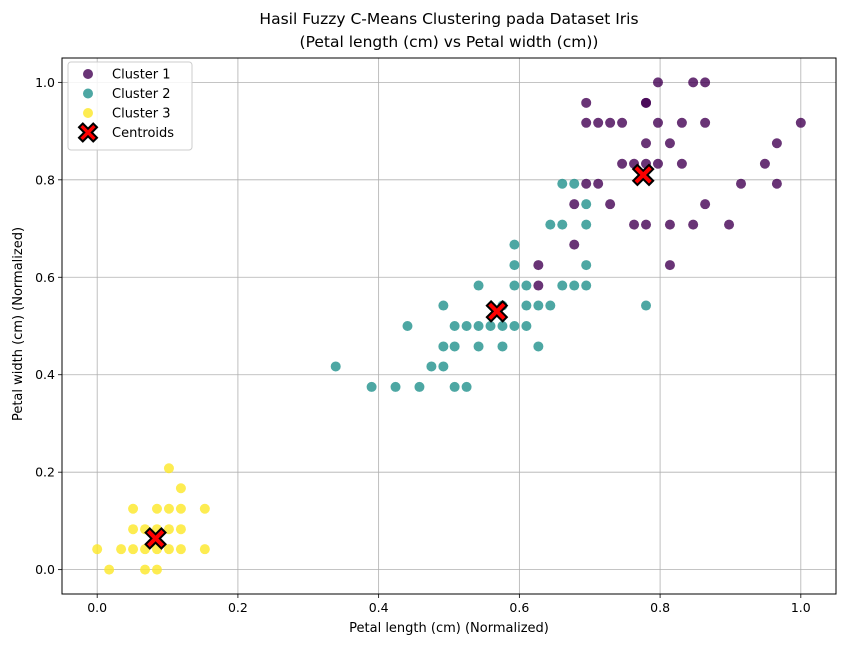 This screenshot has height=649, width=846. What do you see at coordinates (141, 75) in the screenshot?
I see `legend-label: Cluster 1` at bounding box center [141, 75].